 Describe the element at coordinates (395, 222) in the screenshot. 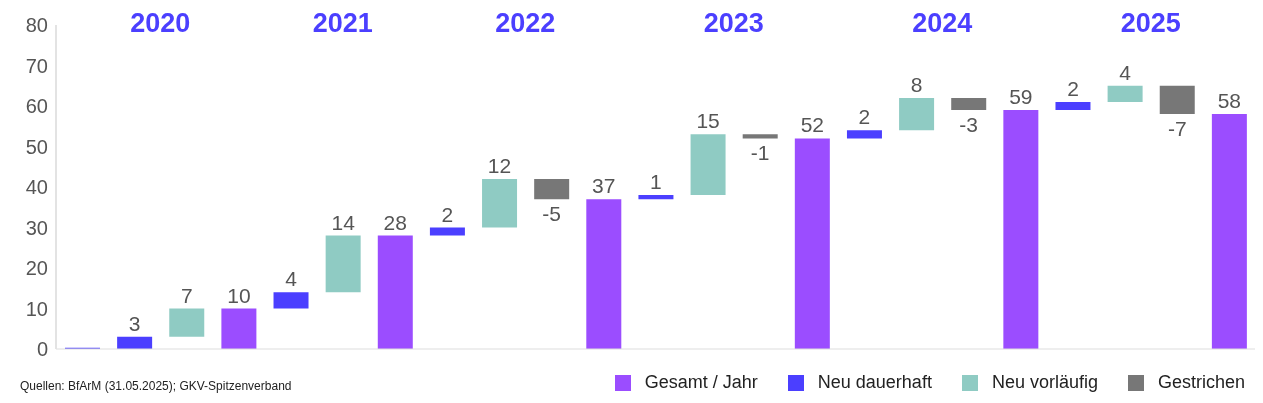

I see `data-label: 28` at that location.